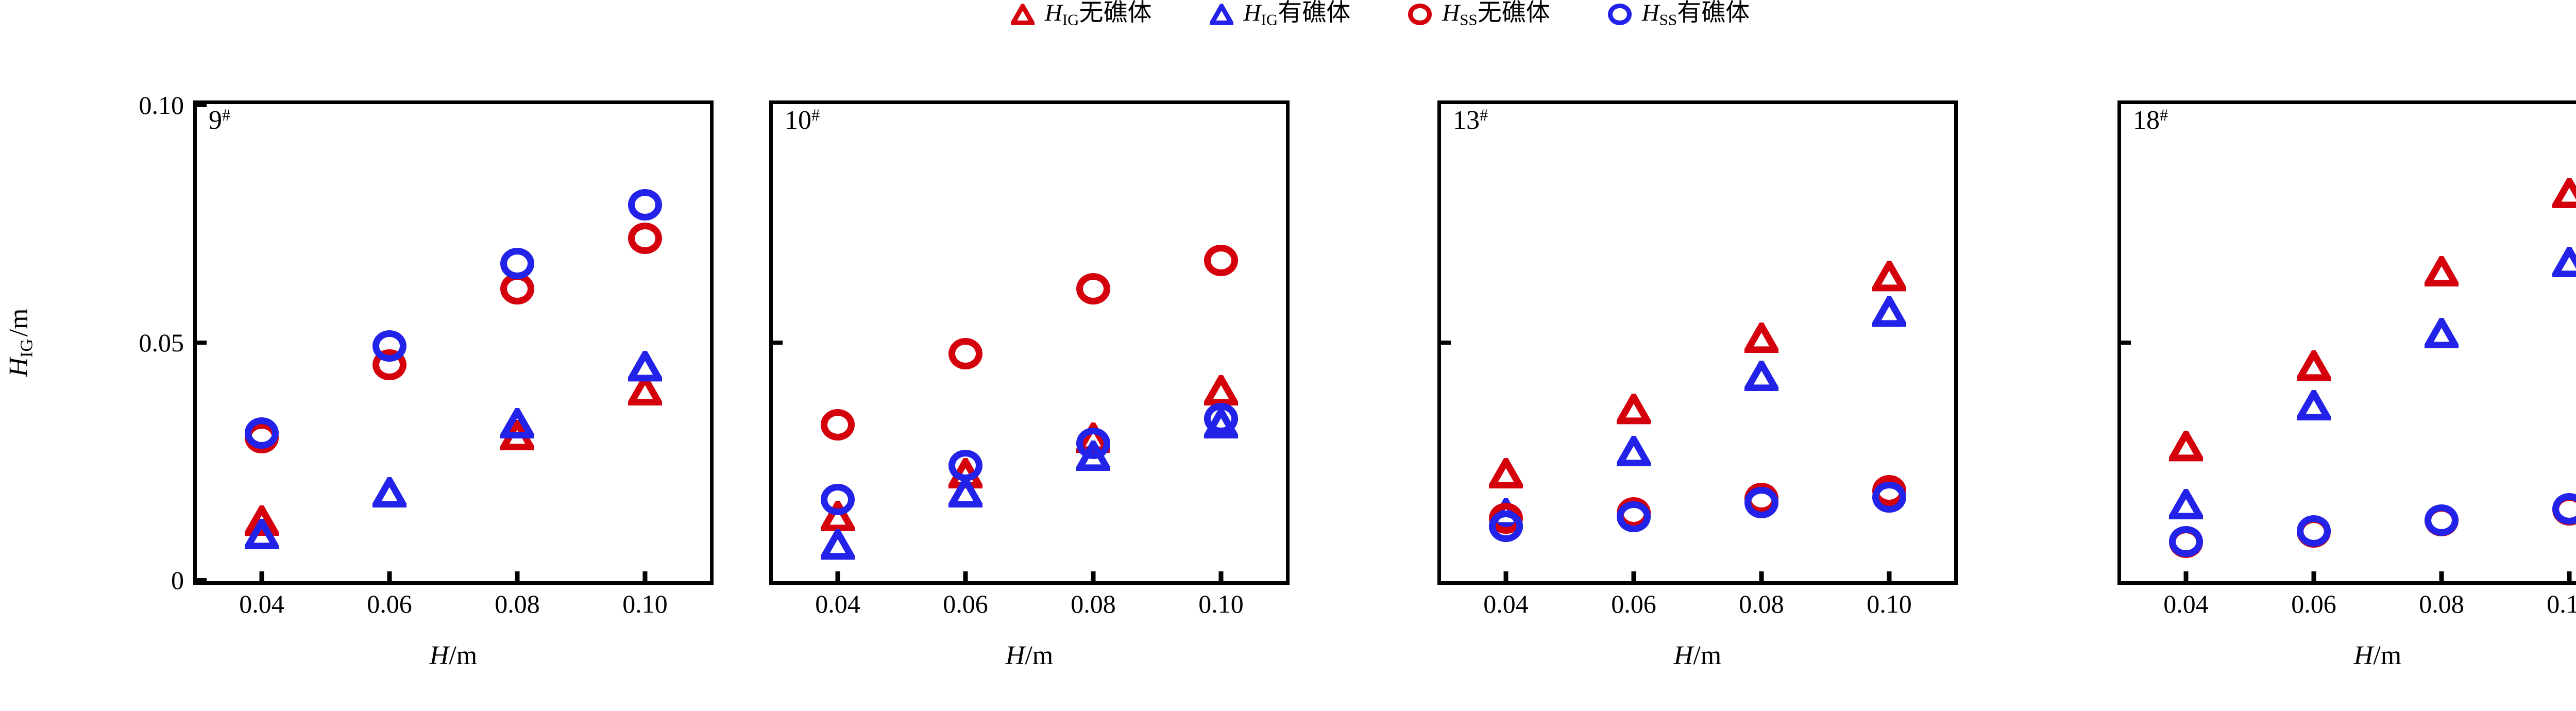  I want to click on y-tick-label-left: 0, so click(177, 581).